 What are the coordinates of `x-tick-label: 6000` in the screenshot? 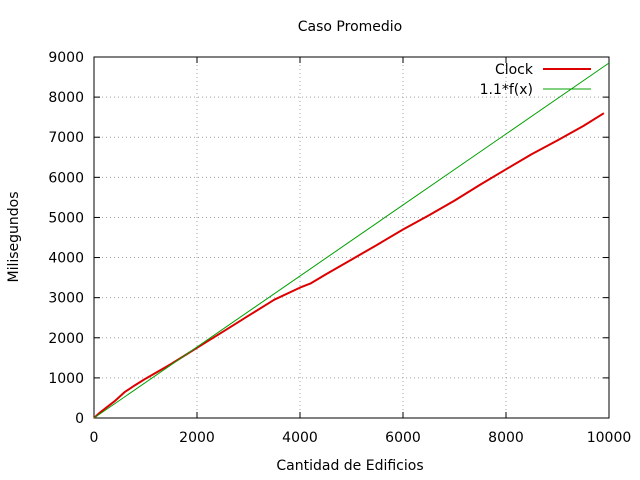 It's located at (403, 438).